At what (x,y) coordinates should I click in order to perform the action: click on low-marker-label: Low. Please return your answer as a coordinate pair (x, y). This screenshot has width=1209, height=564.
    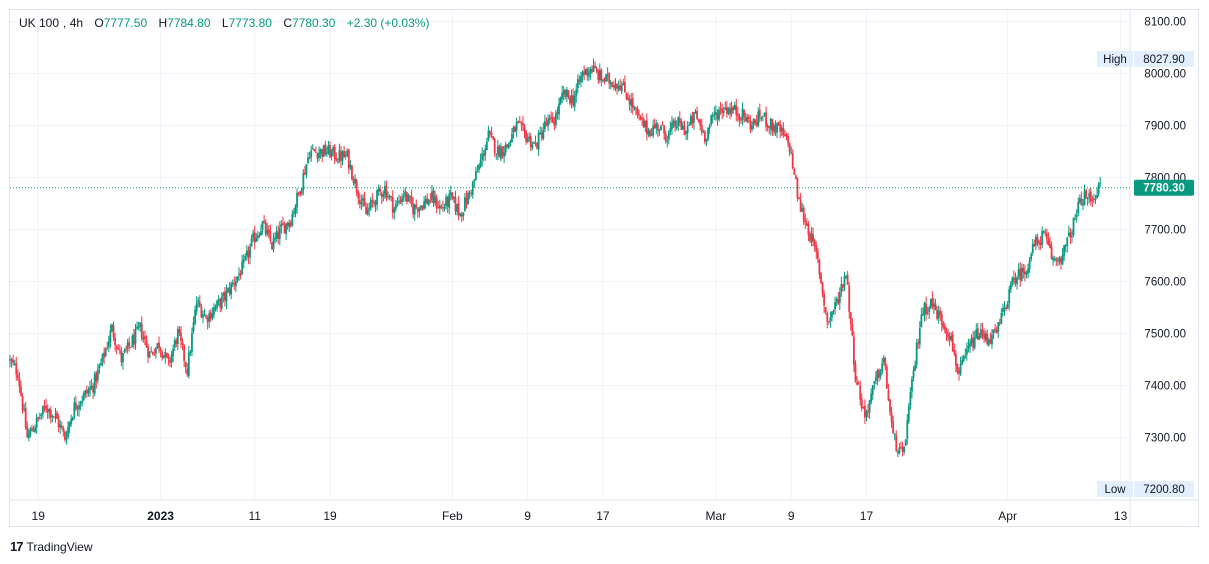
    Looking at the image, I should click on (1115, 490).